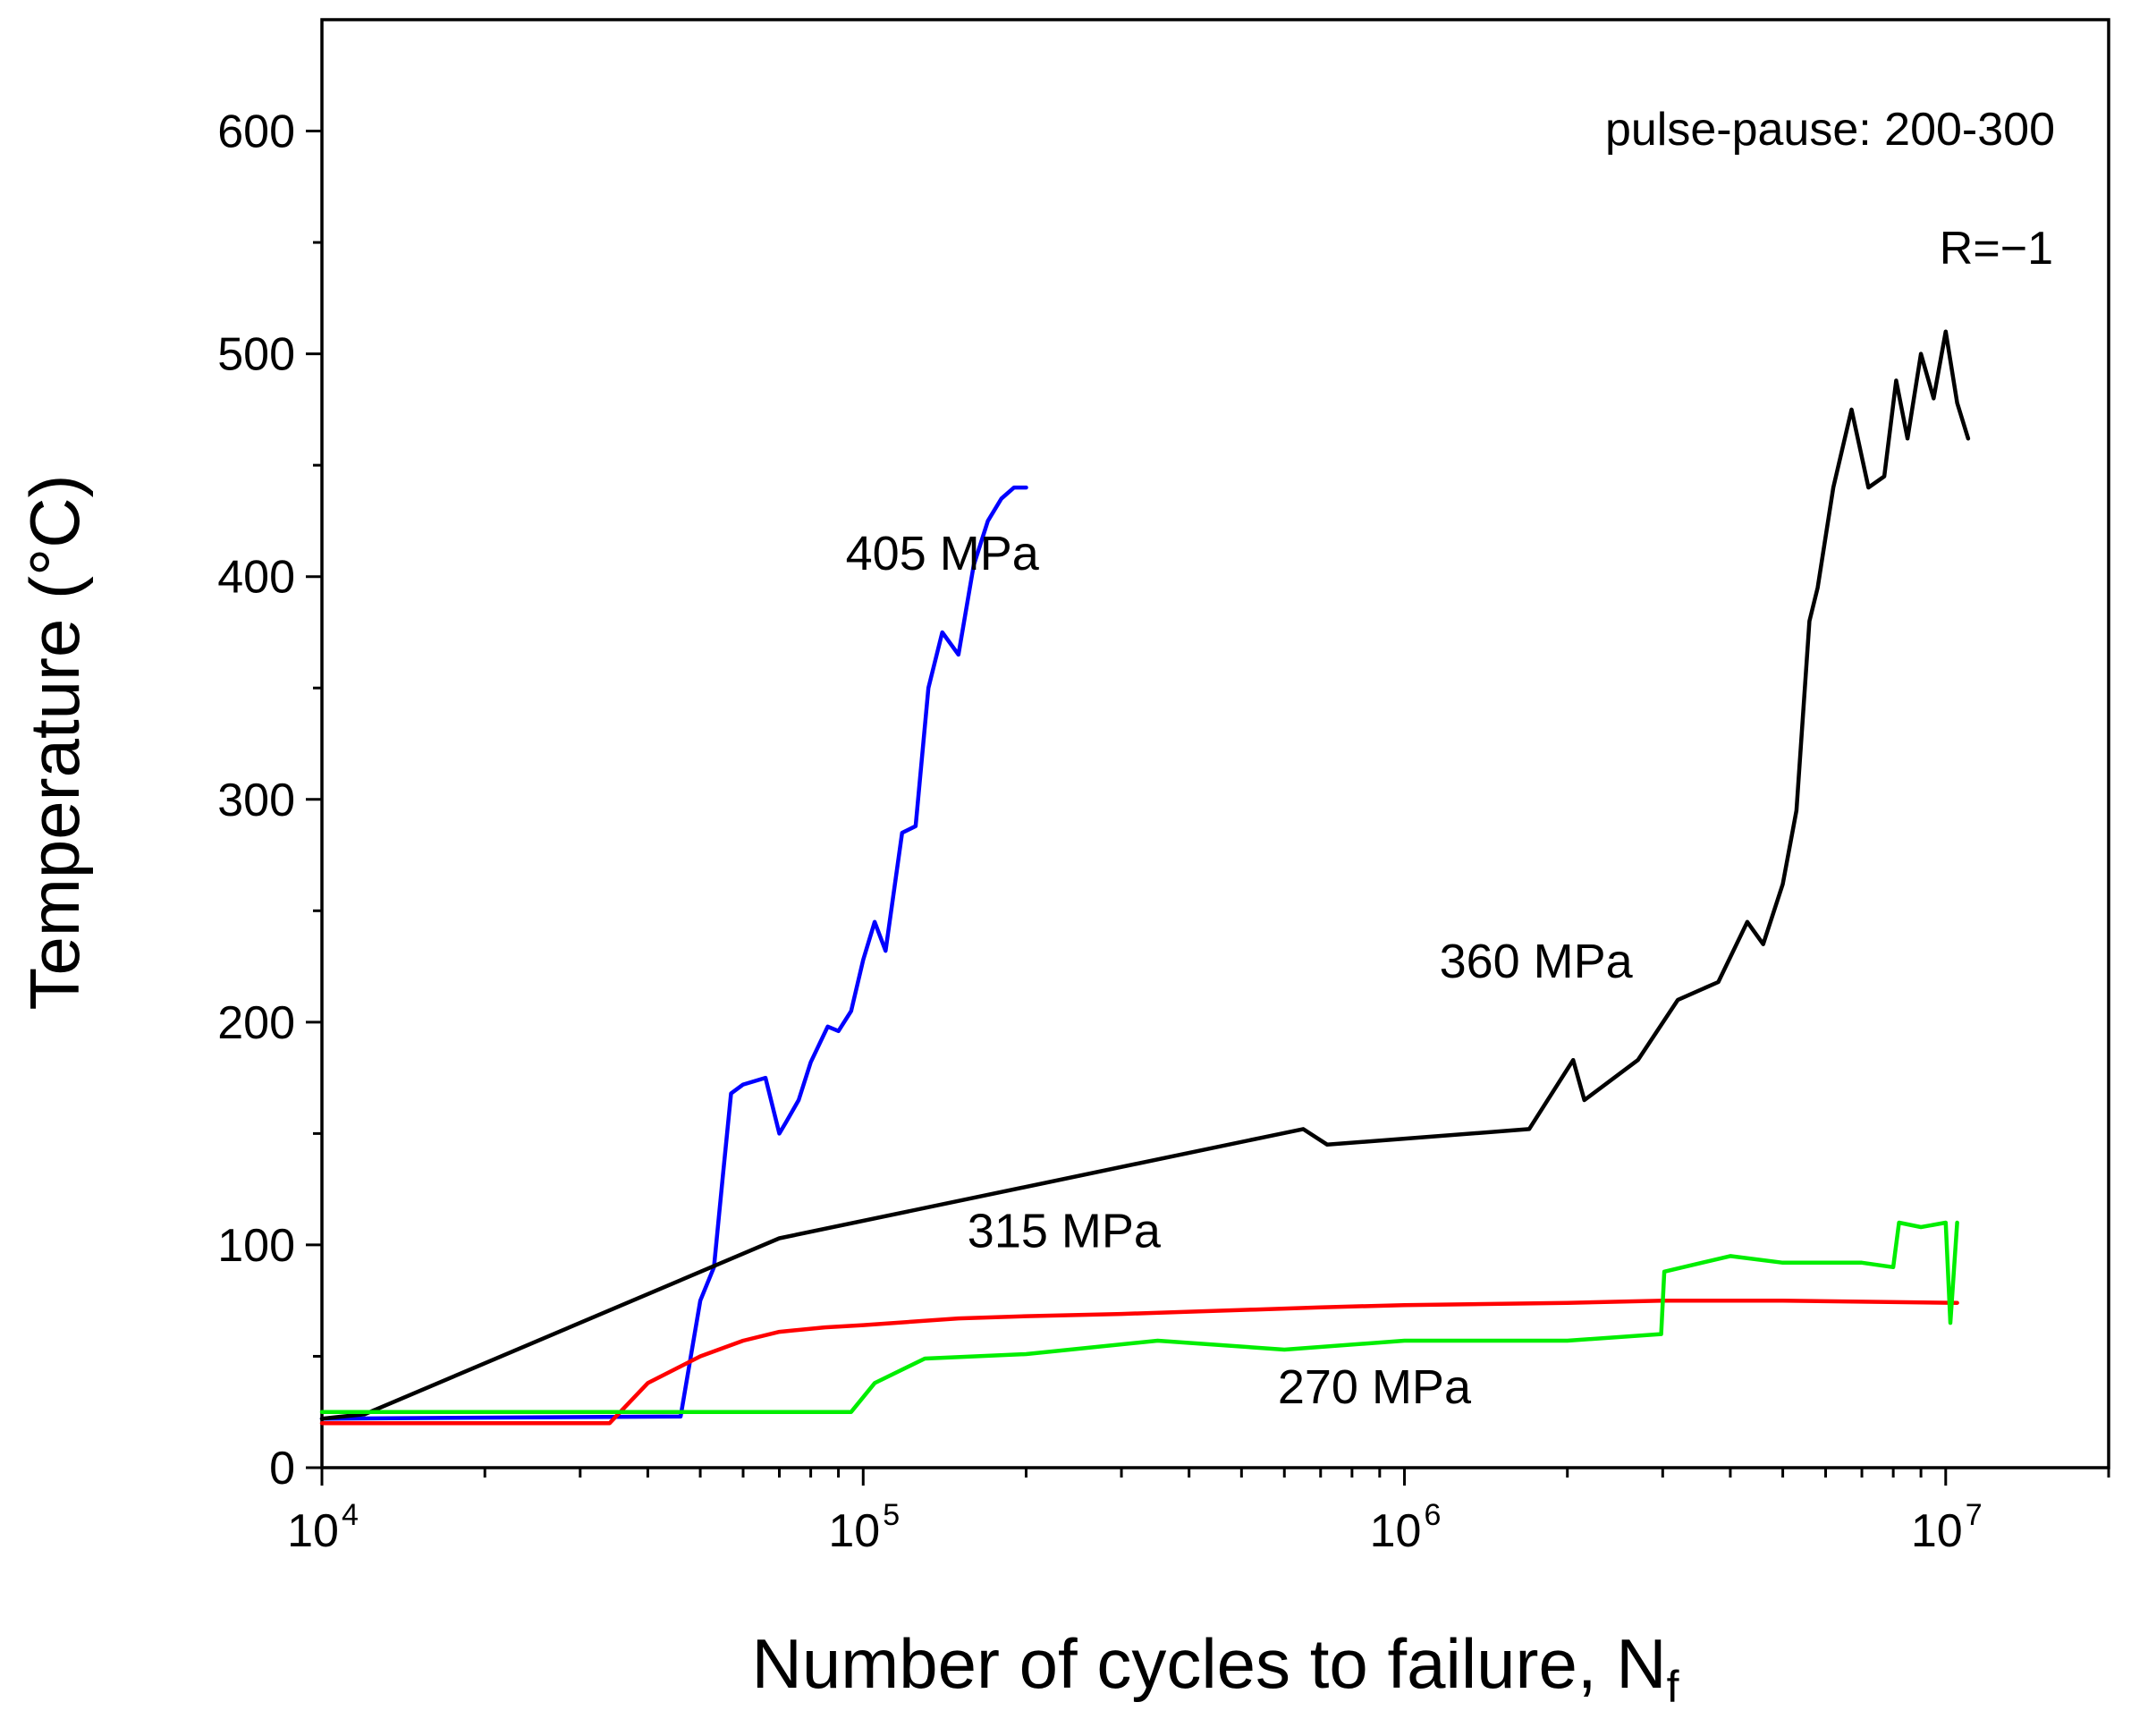 Image resolution: width=2131 pixels, height=1736 pixels. What do you see at coordinates (1209, 1663) in the screenshot?
I see `x-axis-title-main: Number of cycles to failure, N` at bounding box center [1209, 1663].